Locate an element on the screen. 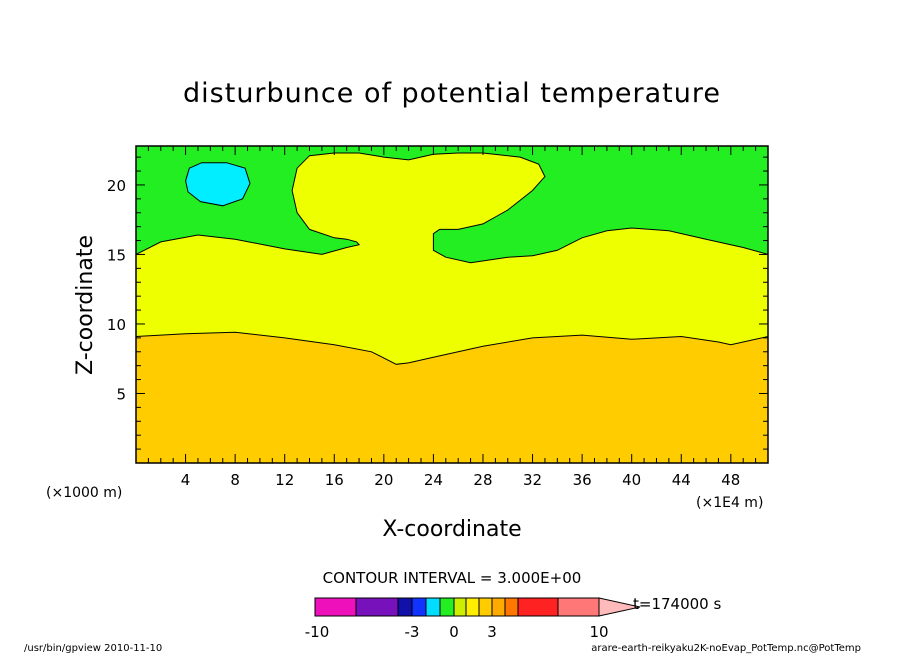 The image size is (904, 654). region-cyan is located at coordinates (218, 184).